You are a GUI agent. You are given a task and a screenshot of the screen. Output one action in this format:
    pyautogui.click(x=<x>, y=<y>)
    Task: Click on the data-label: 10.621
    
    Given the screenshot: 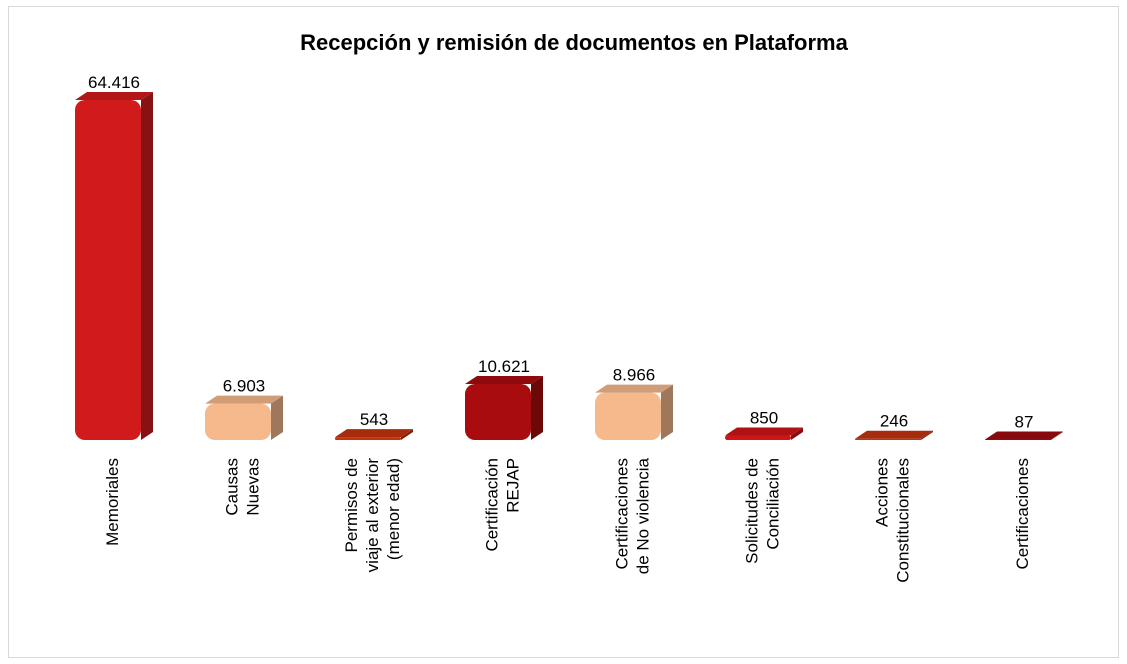 What is the action you would take?
    pyautogui.click(x=504, y=366)
    